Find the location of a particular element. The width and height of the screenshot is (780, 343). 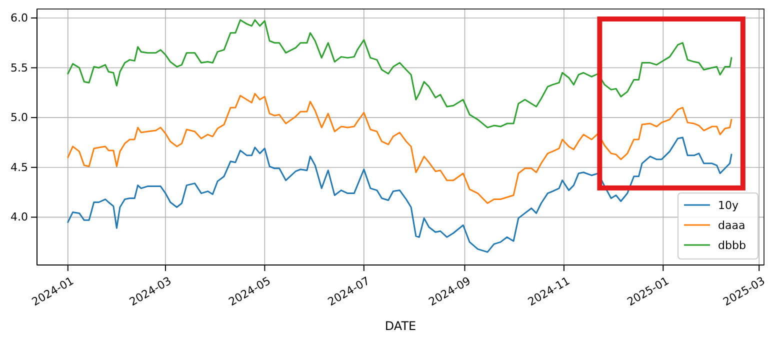

y-tick-label: 5.5 is located at coordinates (19, 67).